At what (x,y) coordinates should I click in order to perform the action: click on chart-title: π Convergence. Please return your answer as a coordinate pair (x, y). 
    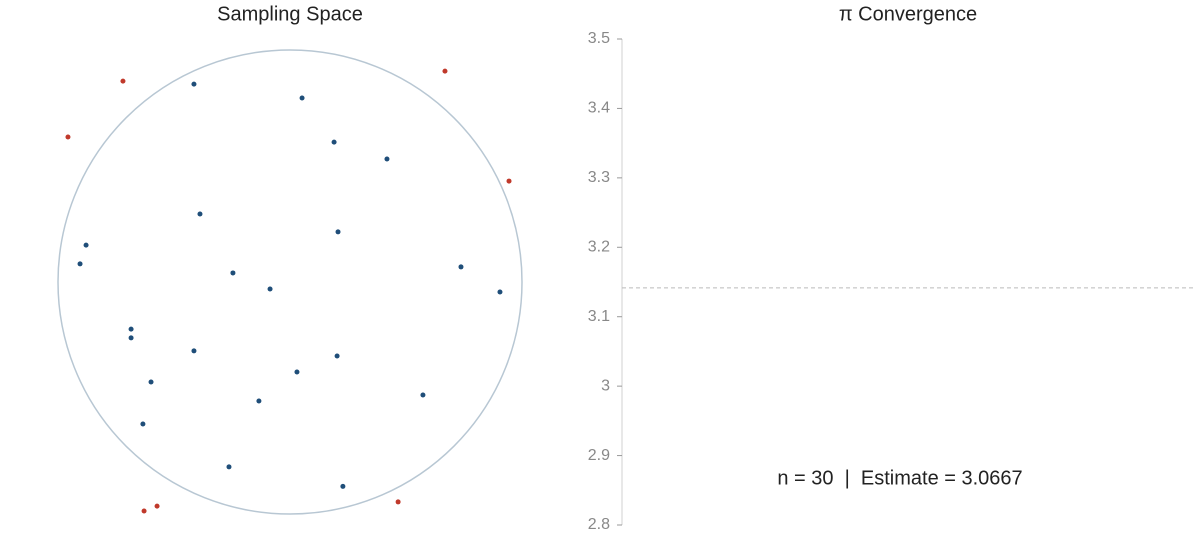
    Looking at the image, I should click on (908, 14).